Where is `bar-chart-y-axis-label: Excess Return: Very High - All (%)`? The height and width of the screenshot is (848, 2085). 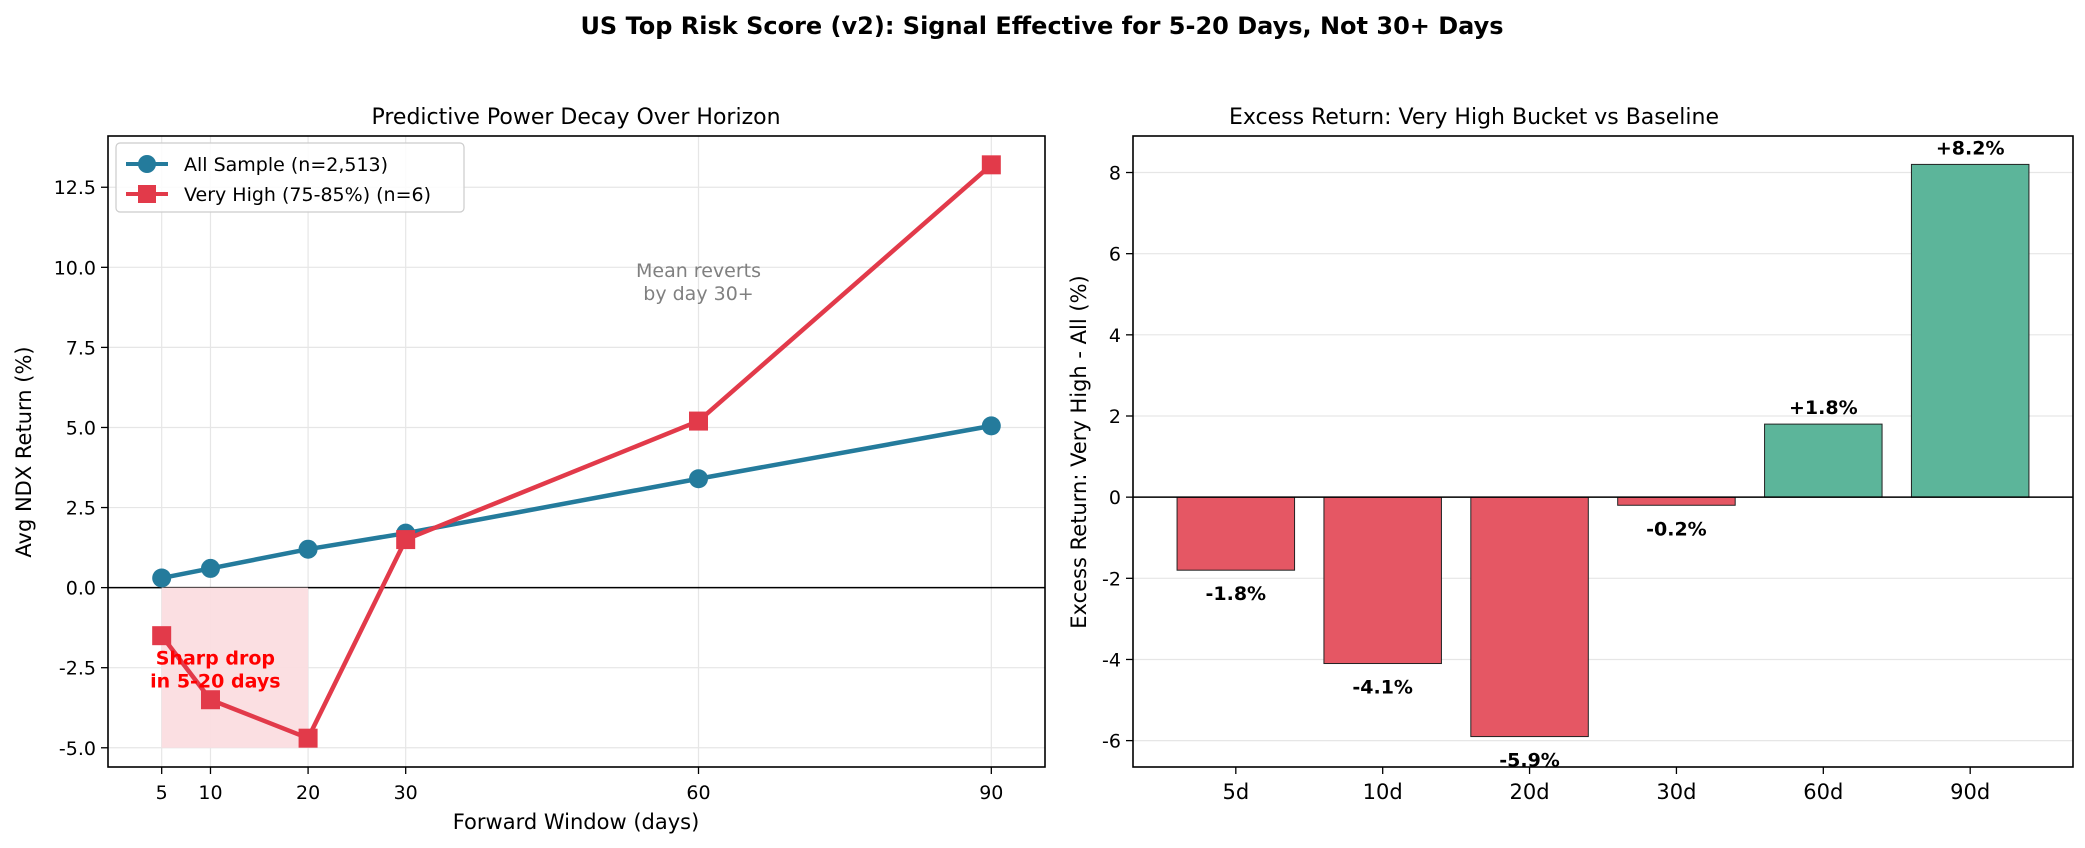 bar-chart-y-axis-label: Excess Return: Very High - All (%) is located at coordinates (1079, 451).